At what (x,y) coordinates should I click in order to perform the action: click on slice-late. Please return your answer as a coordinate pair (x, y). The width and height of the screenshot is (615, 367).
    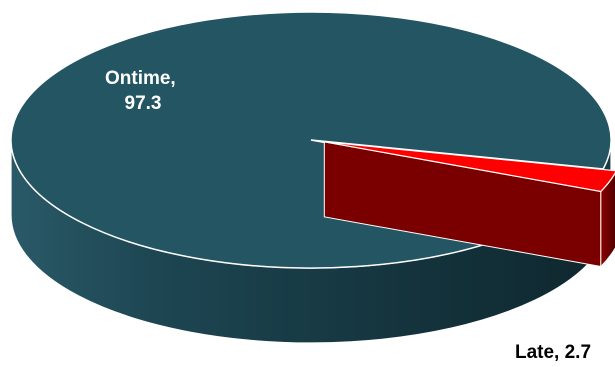
    Looking at the image, I should click on (469, 167).